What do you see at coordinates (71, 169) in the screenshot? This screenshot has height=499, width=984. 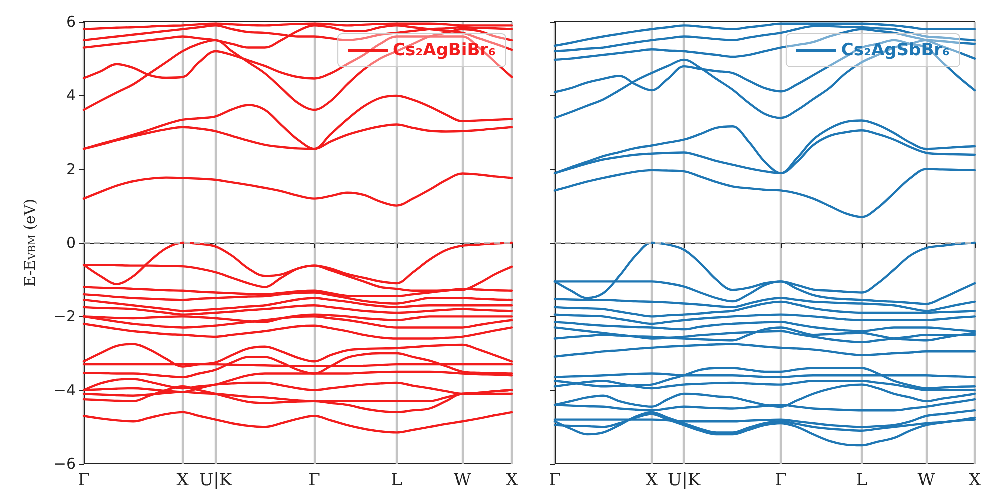 I see `y-tick-label: 2` at bounding box center [71, 169].